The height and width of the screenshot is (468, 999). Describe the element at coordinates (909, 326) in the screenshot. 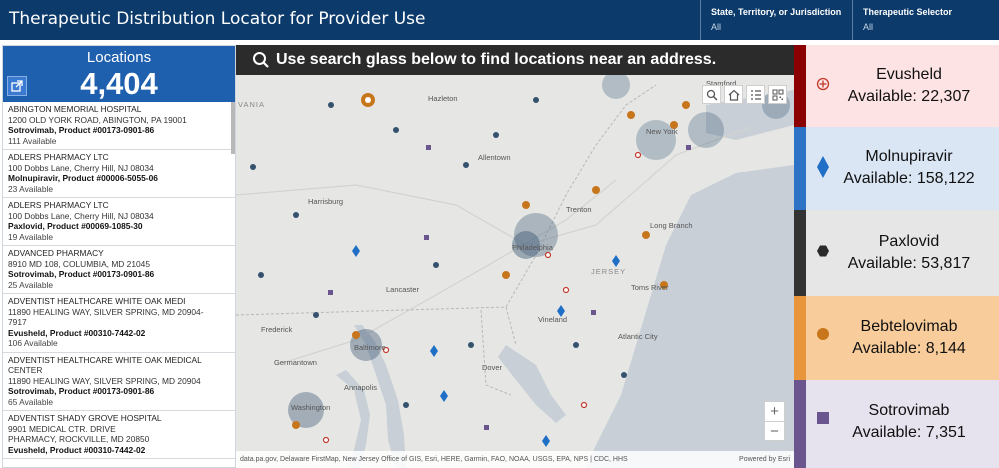

I see `card-title: Bebtelovimab` at that location.